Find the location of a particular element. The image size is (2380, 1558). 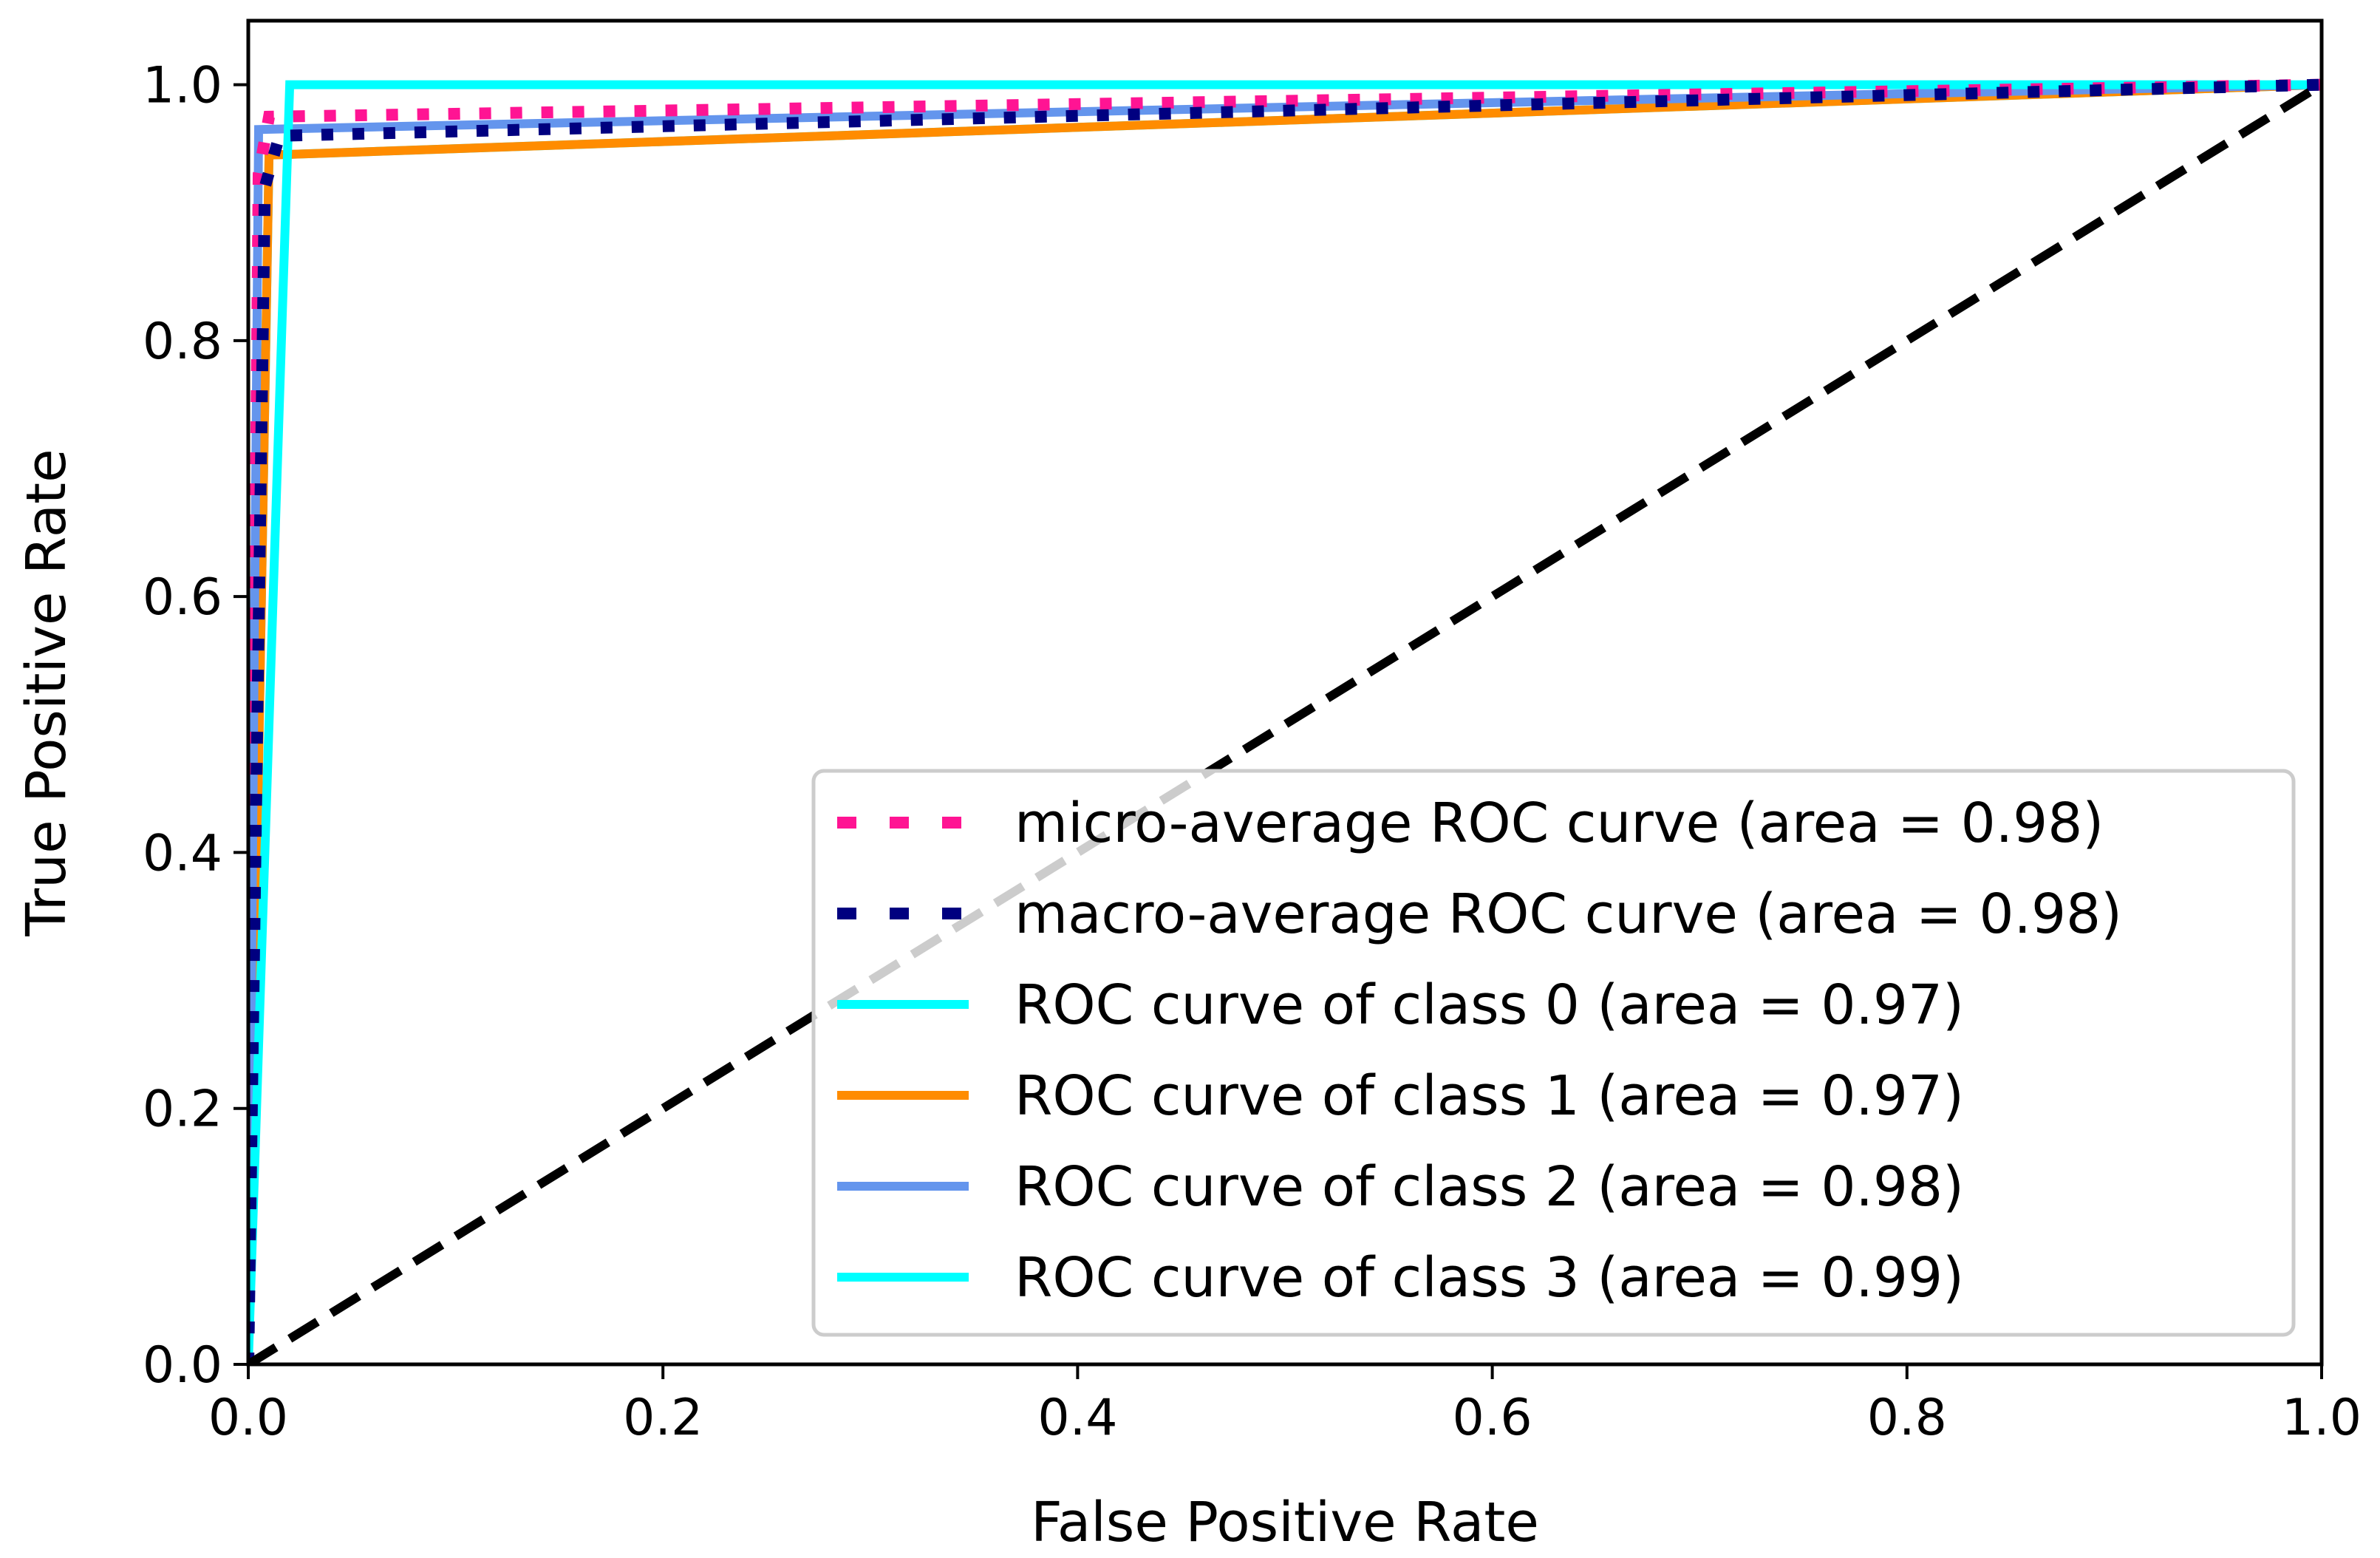

x-tick-label: 0.6 is located at coordinates (1492, 1418).